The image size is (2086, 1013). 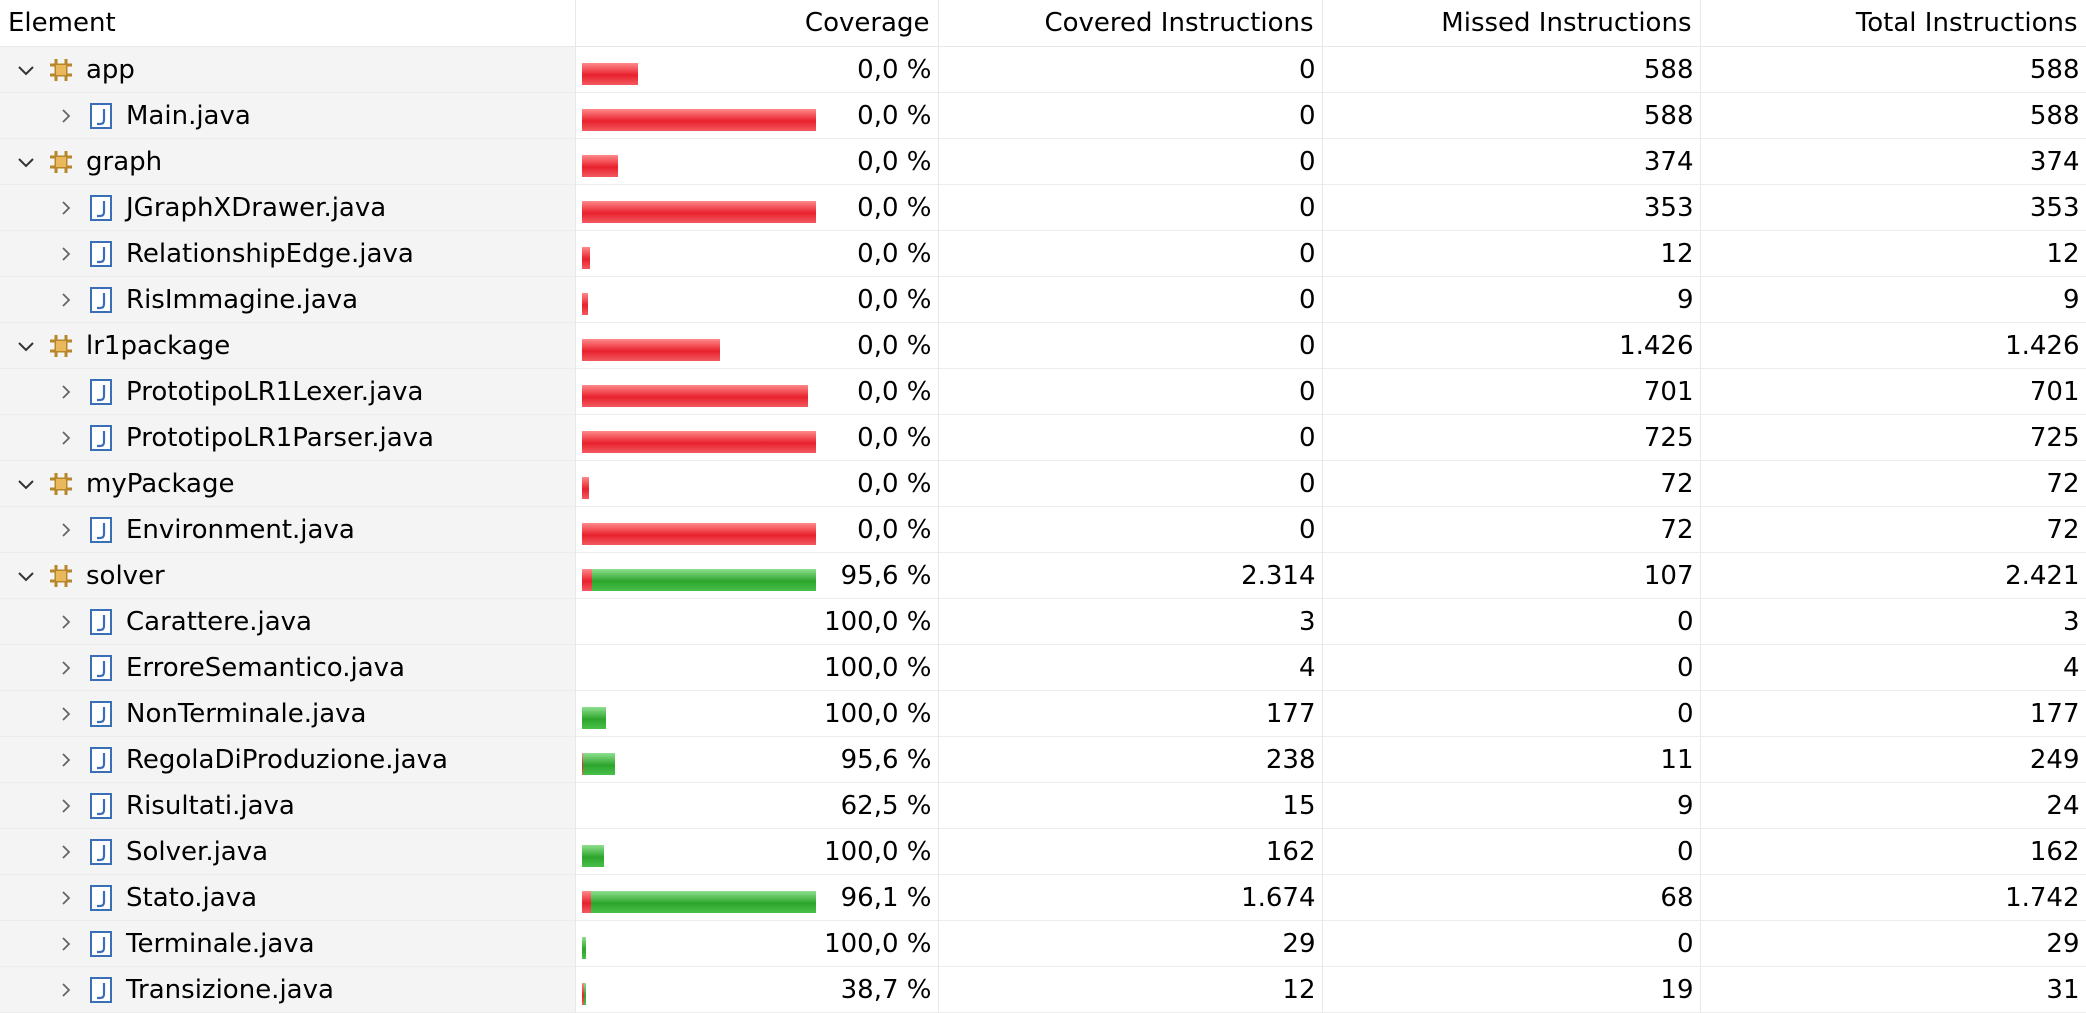 I want to click on file-row: RisImmagine.java 0,0 % 0 9 9, so click(x=1043, y=299).